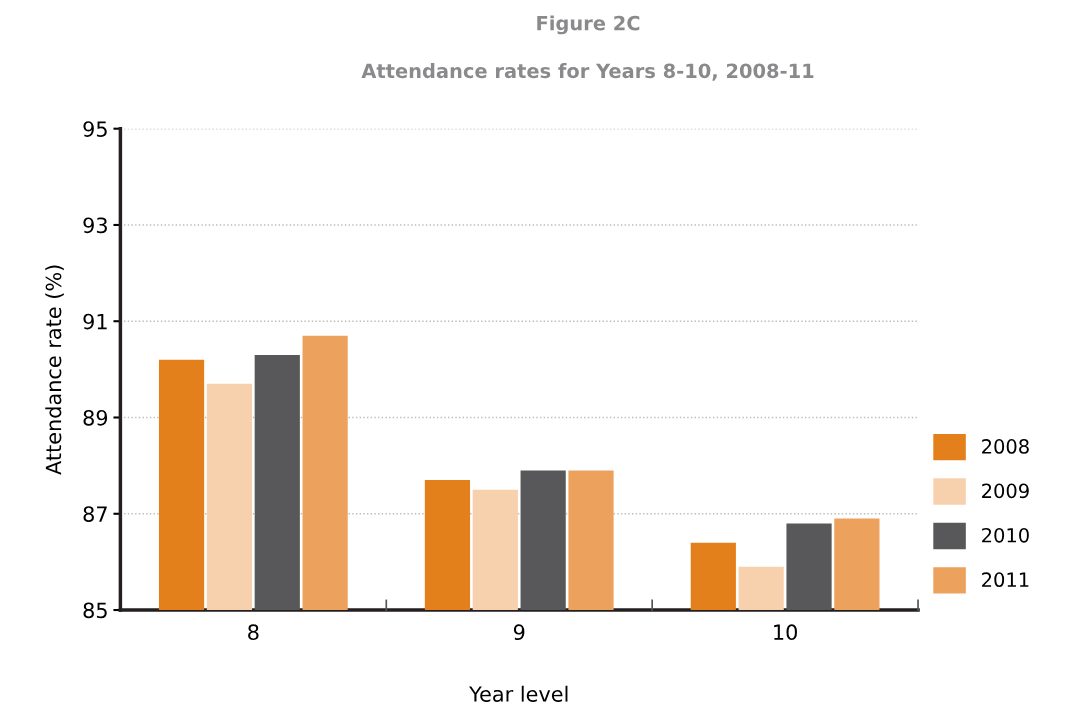 The image size is (1075, 711). What do you see at coordinates (95, 225) in the screenshot?
I see `y-tick-label: 93` at bounding box center [95, 225].